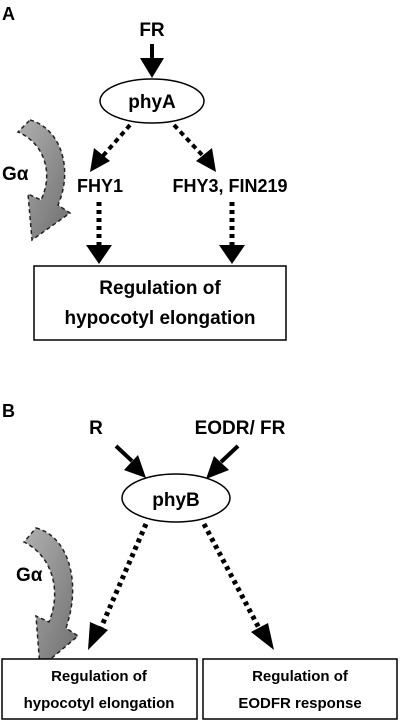  I want to click on phyb-label: phyB, so click(176, 500).